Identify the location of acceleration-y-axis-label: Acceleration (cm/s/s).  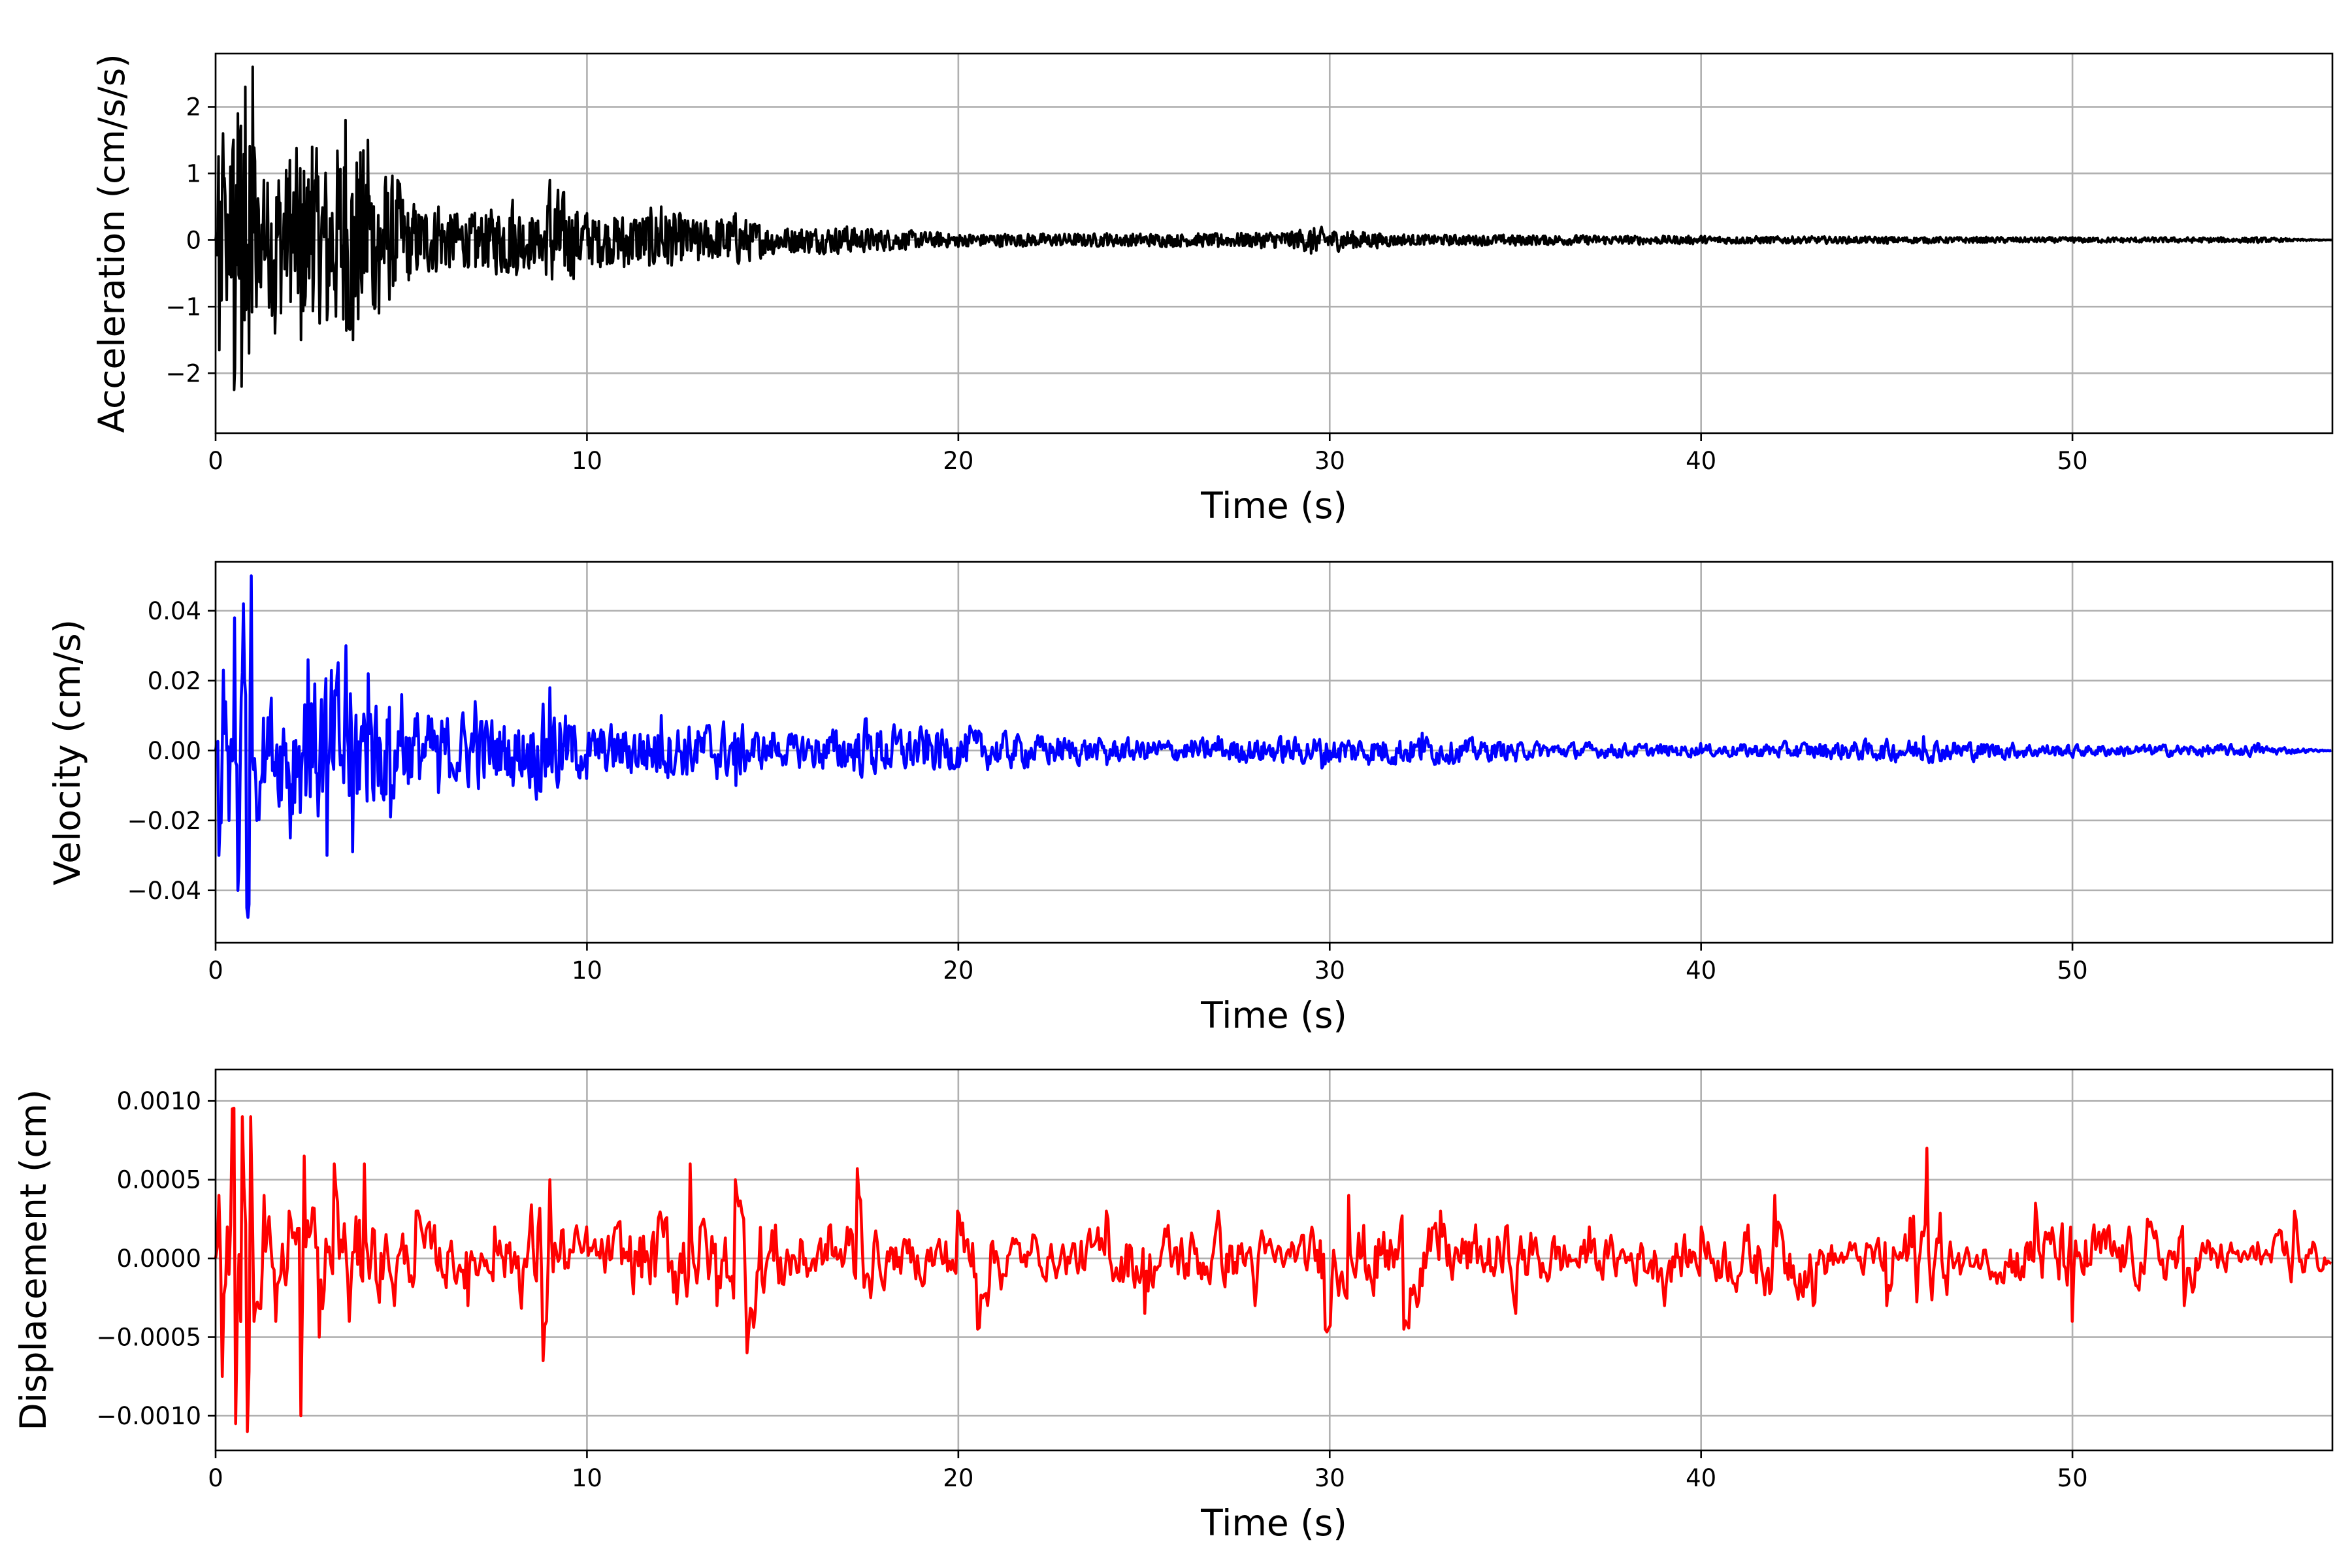
(112, 243).